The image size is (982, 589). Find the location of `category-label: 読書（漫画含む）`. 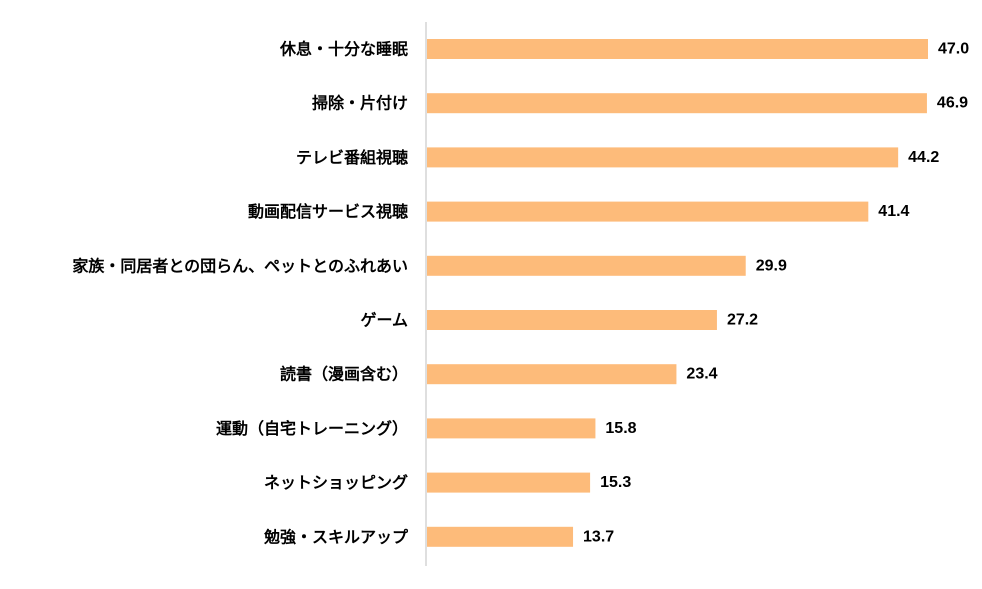

category-label: 読書（漫画含む） is located at coordinates (344, 374).